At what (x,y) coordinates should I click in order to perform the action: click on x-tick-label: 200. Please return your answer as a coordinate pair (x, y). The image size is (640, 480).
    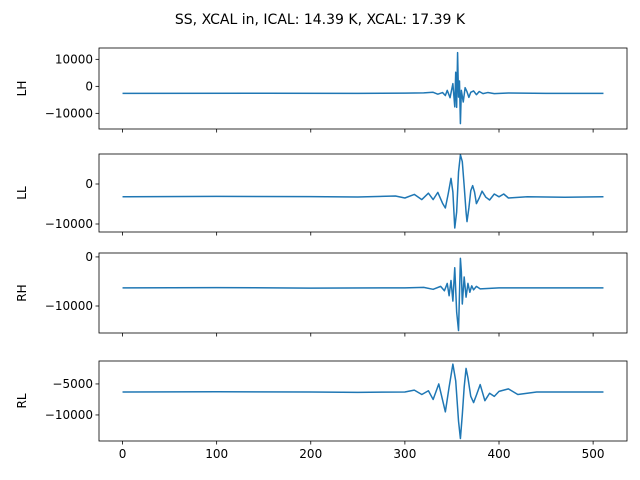
    Looking at the image, I should click on (310, 454).